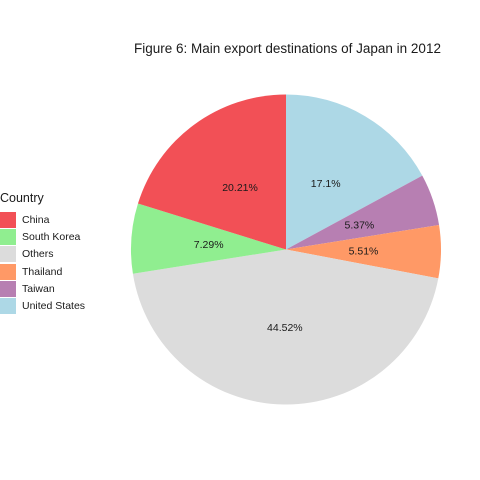  I want to click on pie-slice-united-states, so click(354, 172).